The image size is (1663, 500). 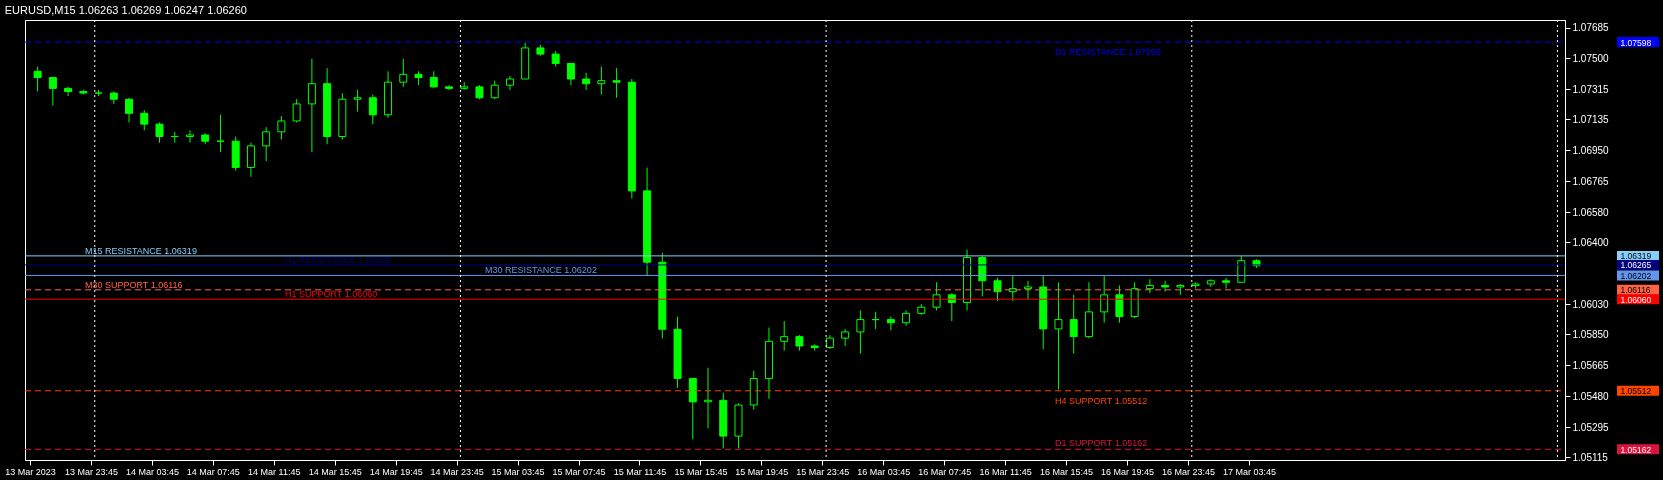 I want to click on x-tick-label: 14 Mar 15:45, so click(x=335, y=471).